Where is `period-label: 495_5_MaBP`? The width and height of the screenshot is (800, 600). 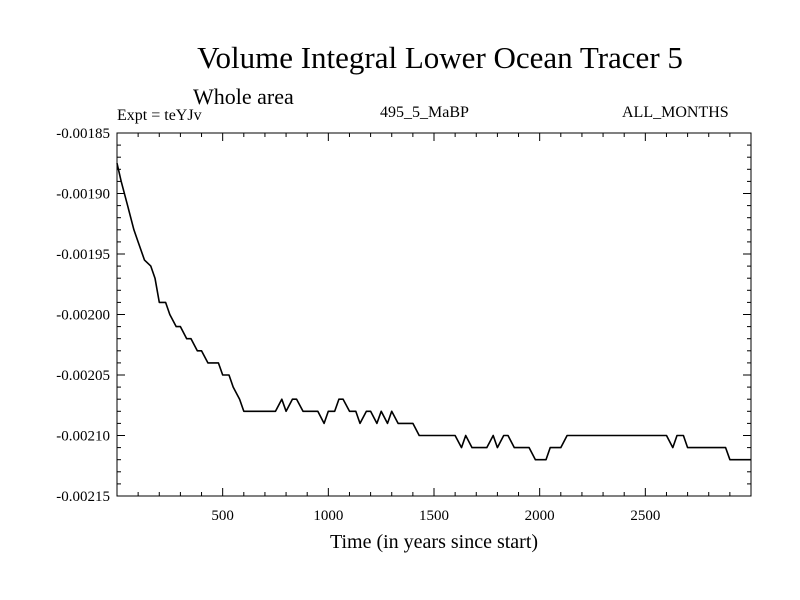
period-label: 495_5_MaBP is located at coordinates (424, 112).